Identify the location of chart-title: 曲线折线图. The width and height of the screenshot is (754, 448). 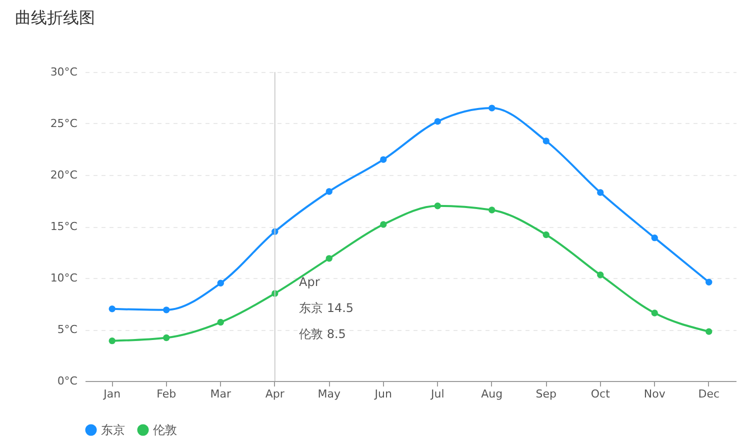
(55, 17).